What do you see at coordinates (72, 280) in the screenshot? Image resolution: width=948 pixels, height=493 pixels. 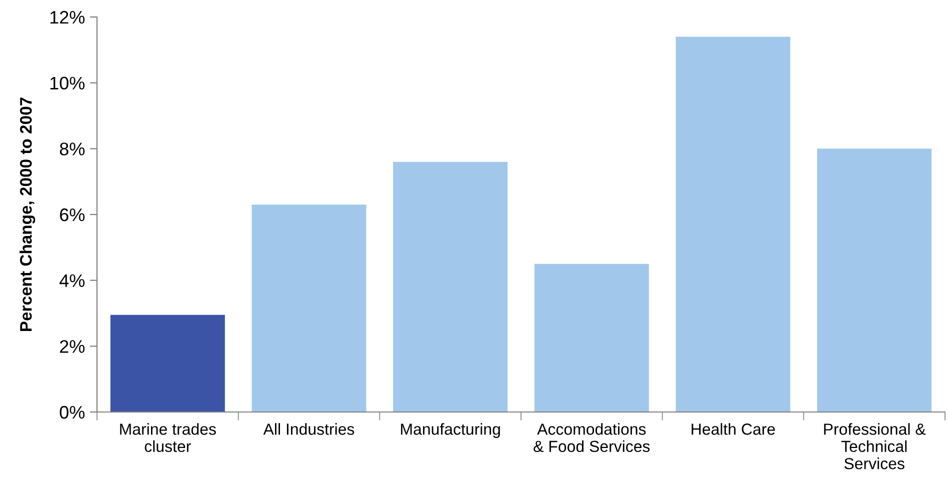 I see `y-tick-label: 4%` at bounding box center [72, 280].